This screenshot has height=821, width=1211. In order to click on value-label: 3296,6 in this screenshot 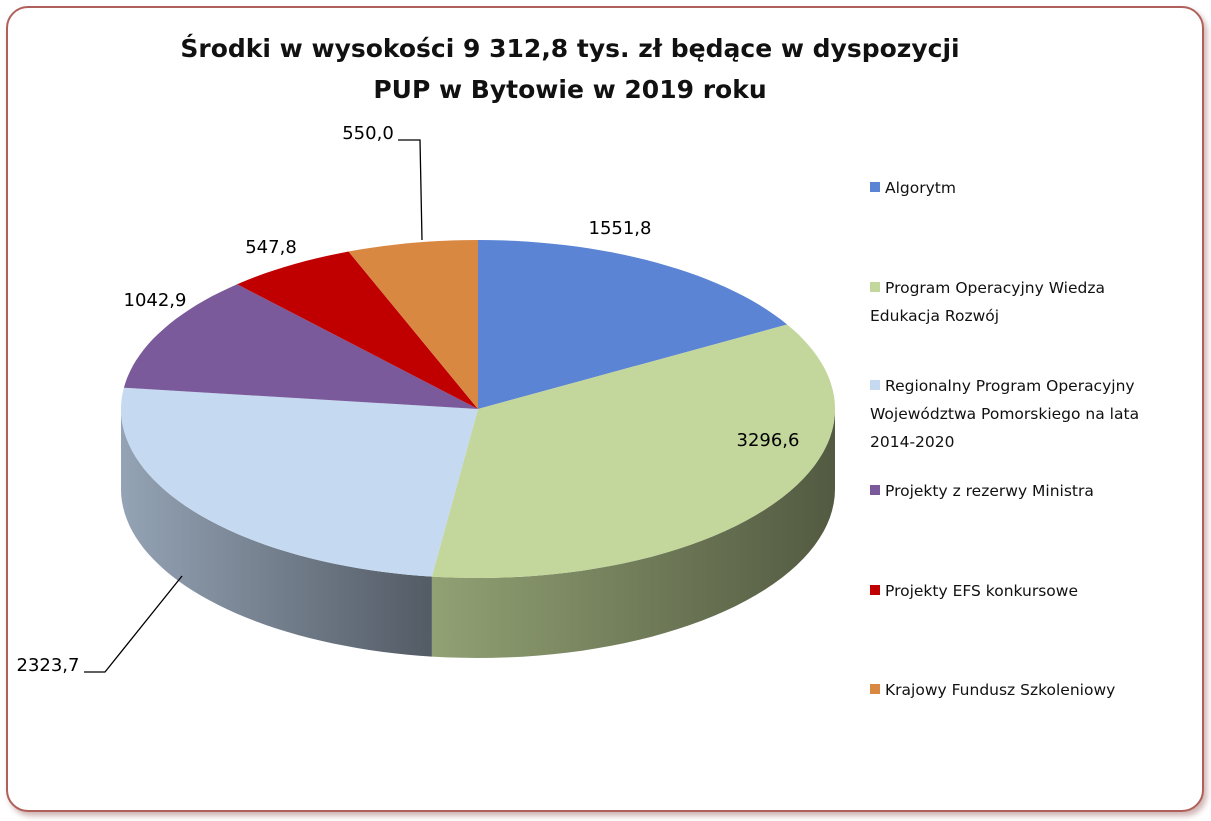, I will do `click(768, 440)`.